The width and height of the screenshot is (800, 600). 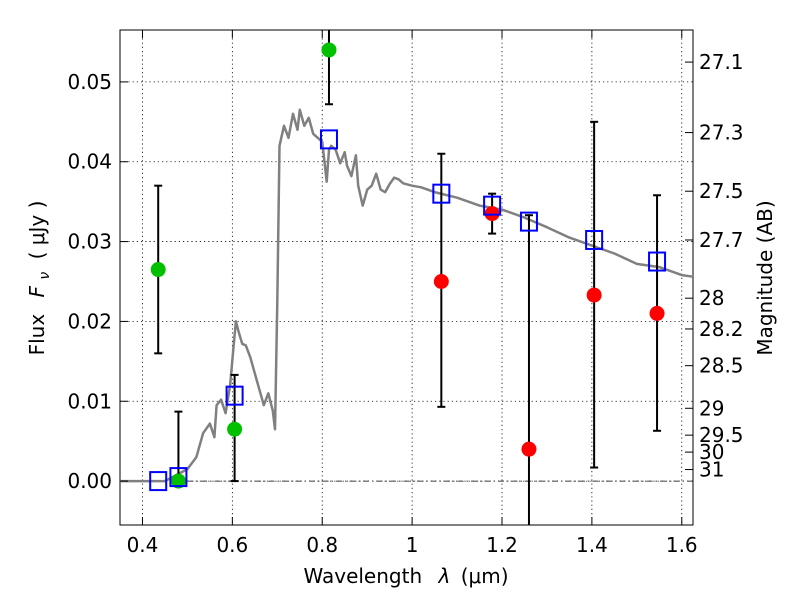 I want to click on x-axis-label-symbol: λ, so click(x=444, y=576).